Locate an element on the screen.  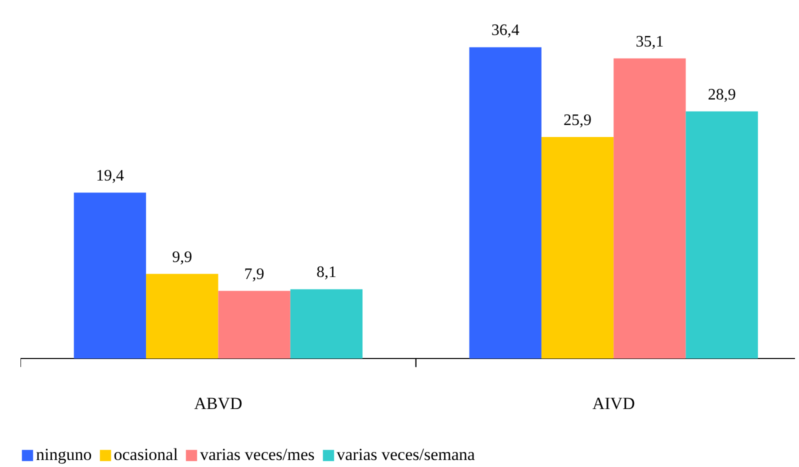
data-label: 8,1 is located at coordinates (326, 273).